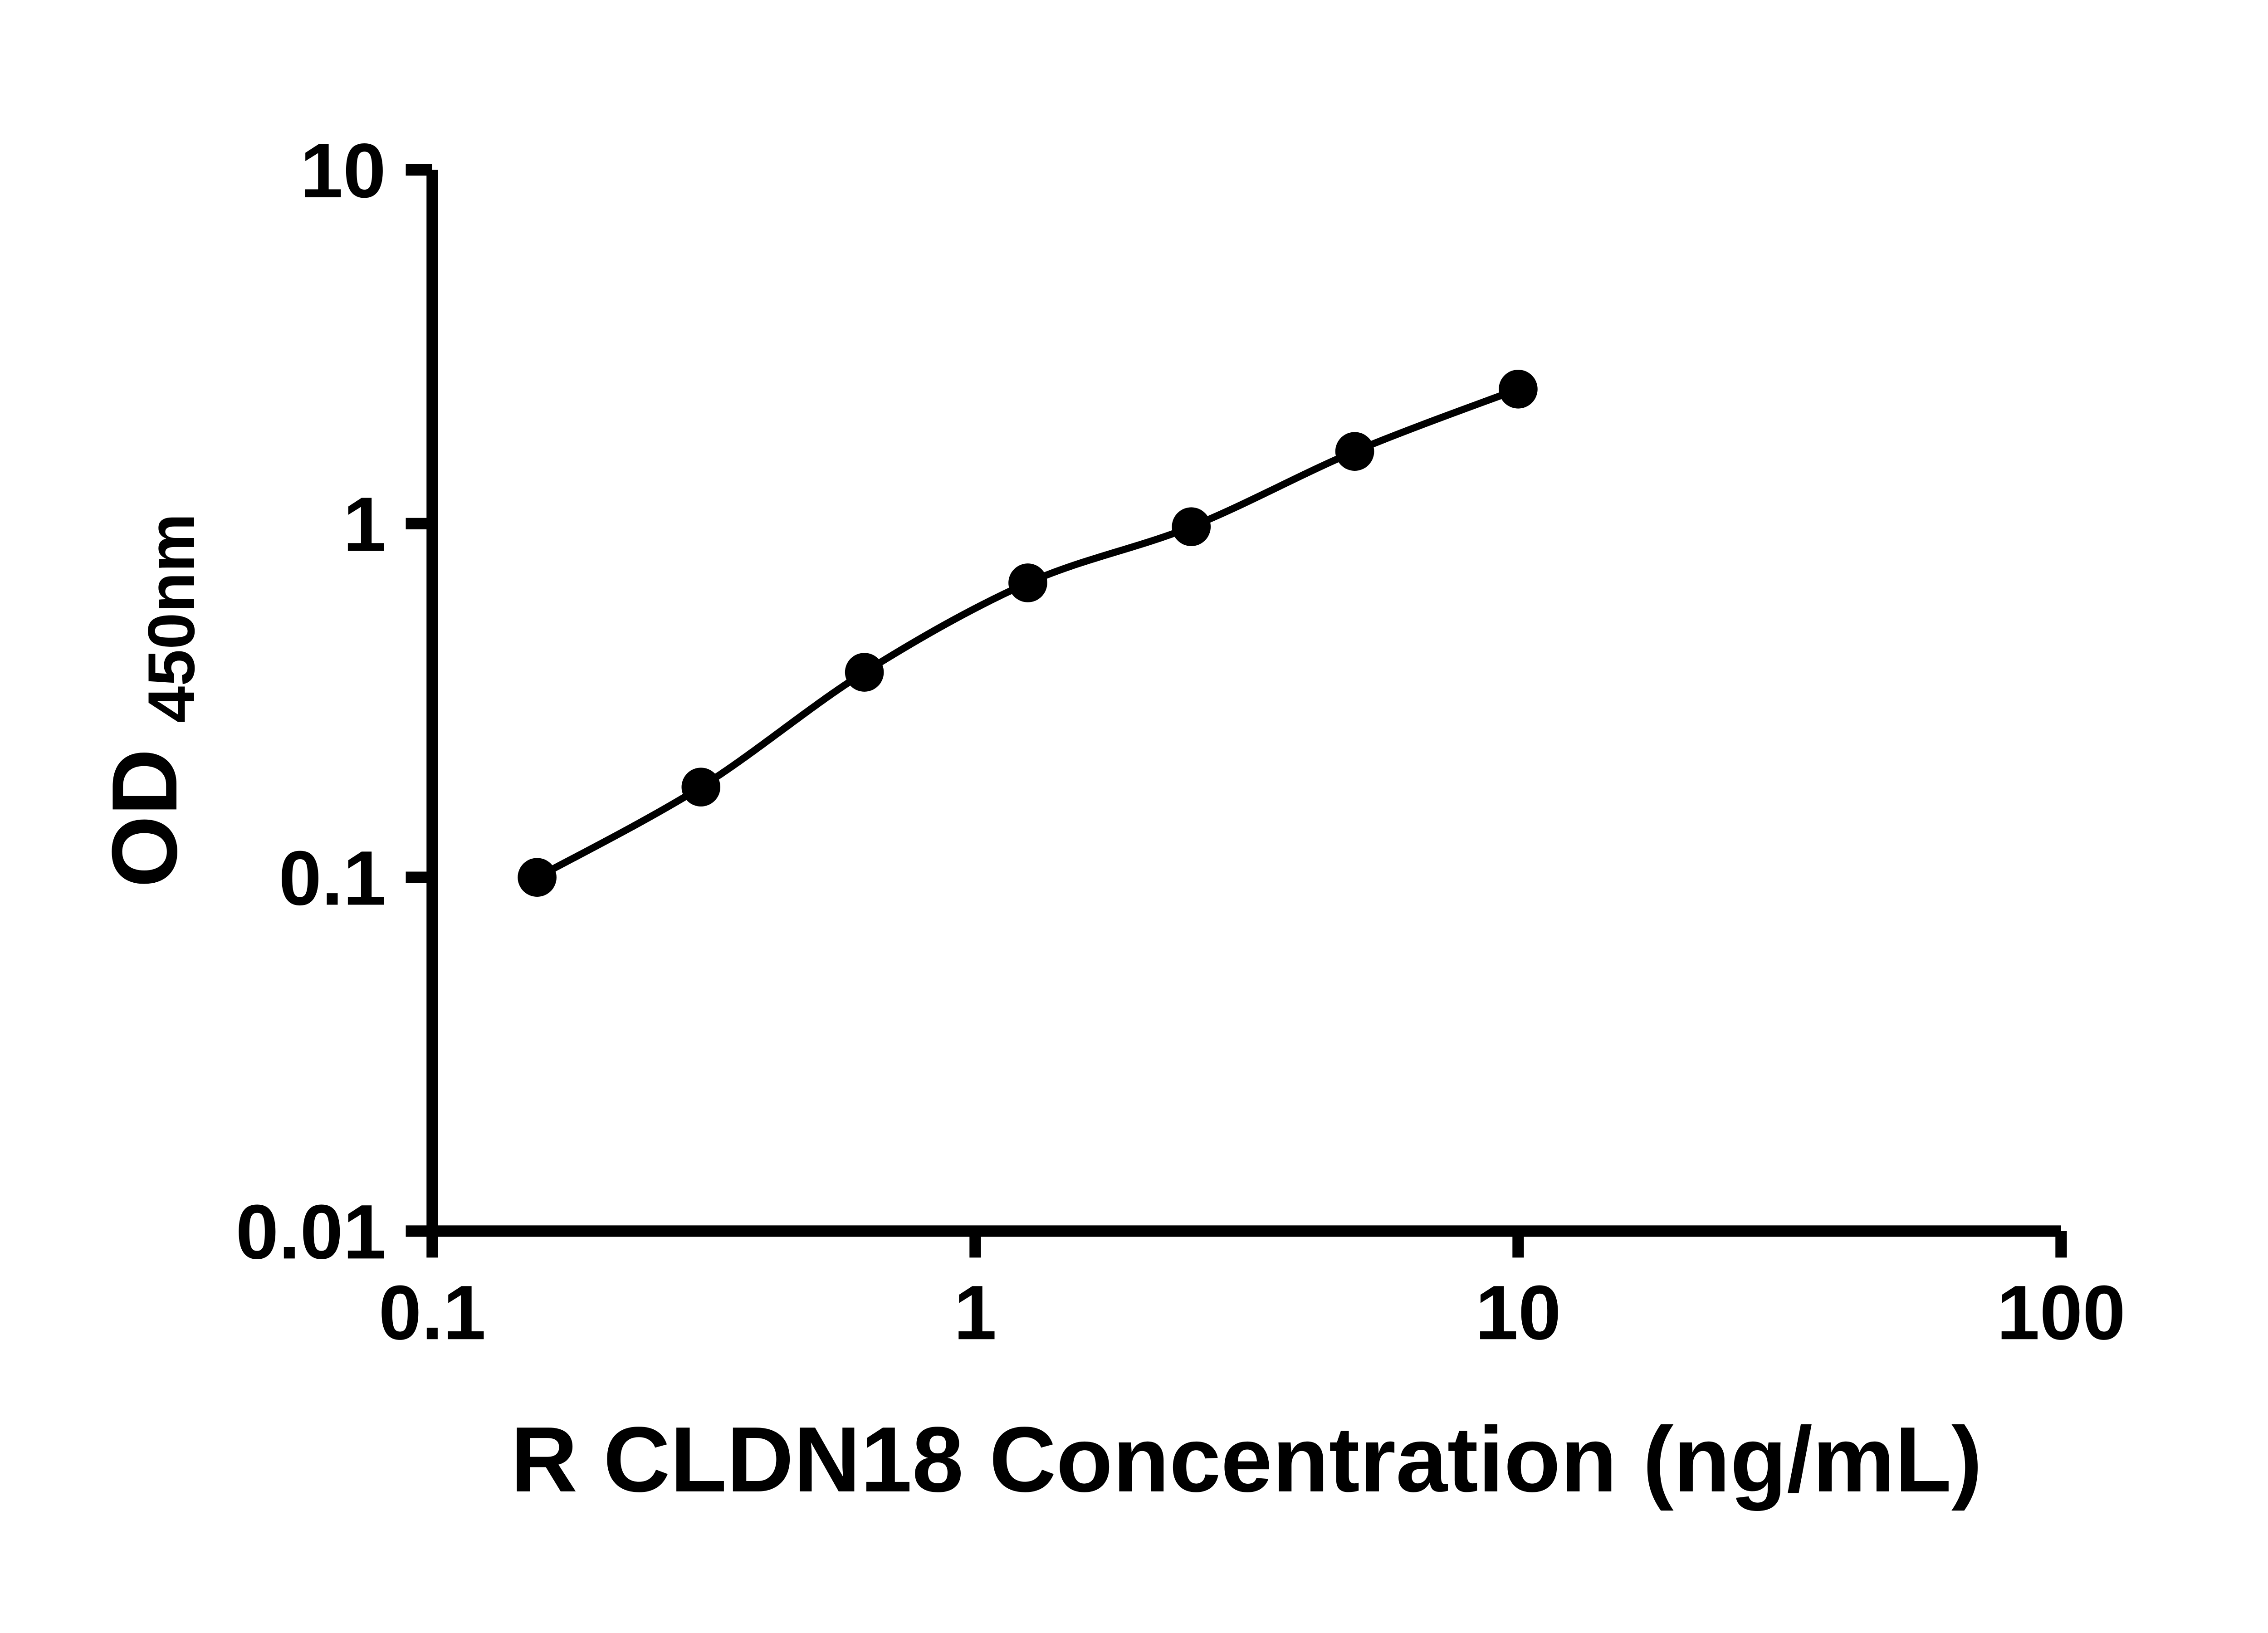 This screenshot has height=1633, width=2268. I want to click on x-tick-label: 1, so click(976, 1313).